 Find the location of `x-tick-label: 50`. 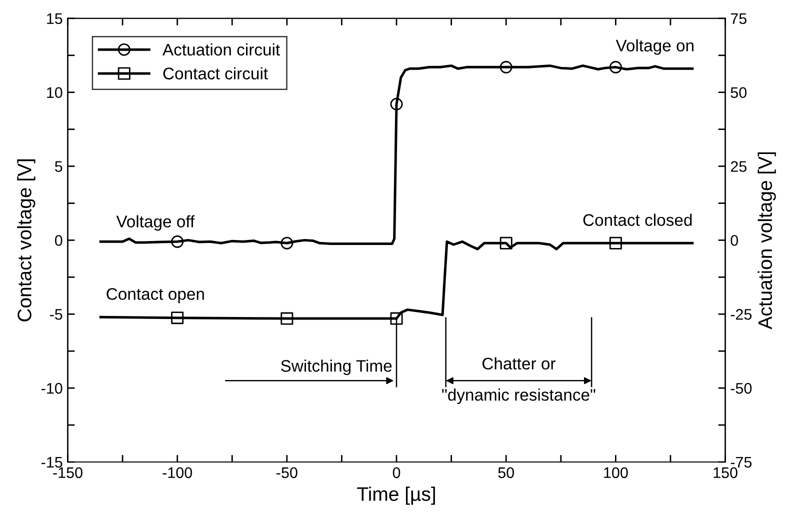

x-tick-label: 50 is located at coordinates (506, 472).